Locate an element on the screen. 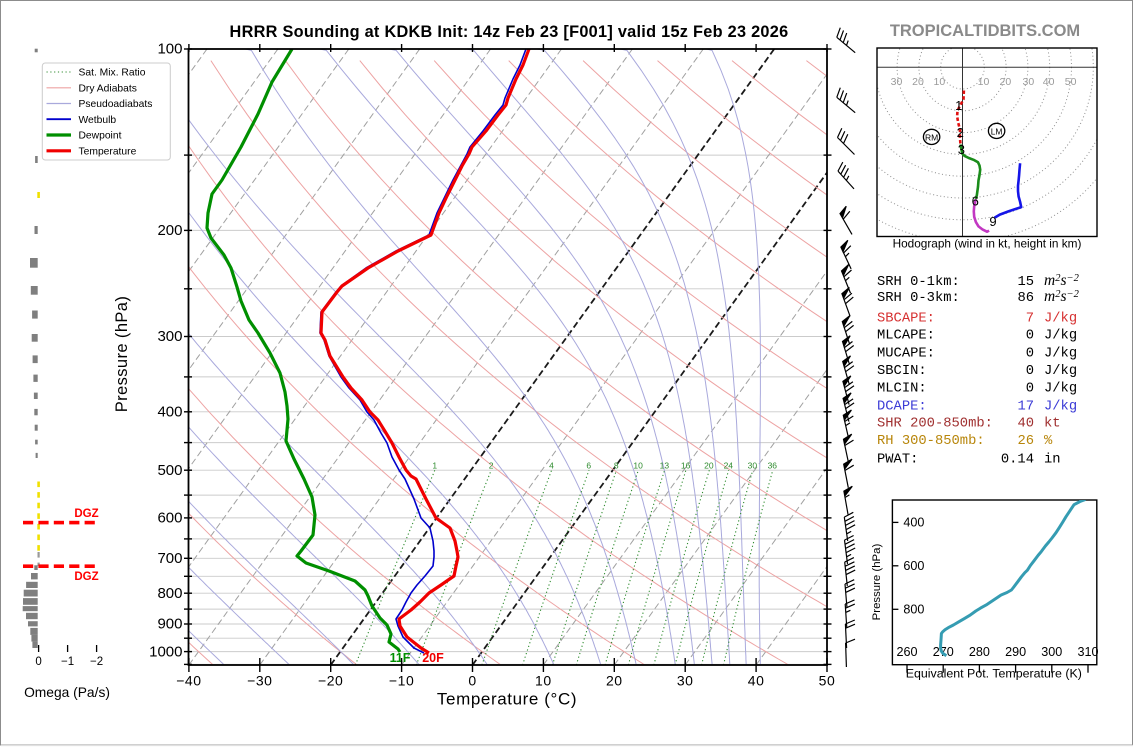 This screenshot has width=1134, height=753. svg-text: Omega (Pa/s) is located at coordinates (67, 692).